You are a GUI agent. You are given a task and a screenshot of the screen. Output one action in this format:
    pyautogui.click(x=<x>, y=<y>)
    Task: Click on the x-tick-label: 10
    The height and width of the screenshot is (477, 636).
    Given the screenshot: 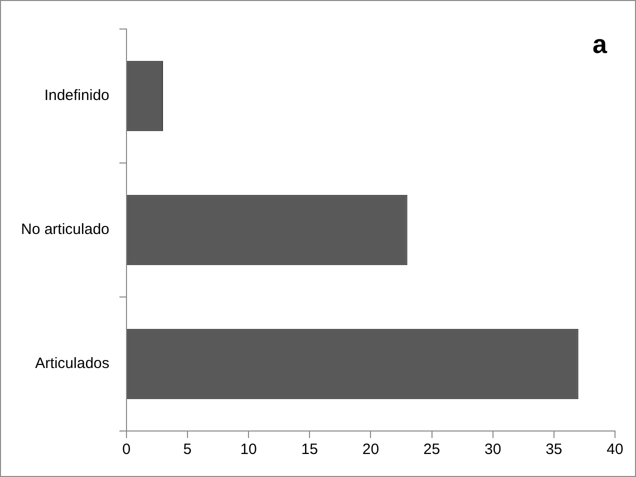 What is the action you would take?
    pyautogui.click(x=248, y=449)
    